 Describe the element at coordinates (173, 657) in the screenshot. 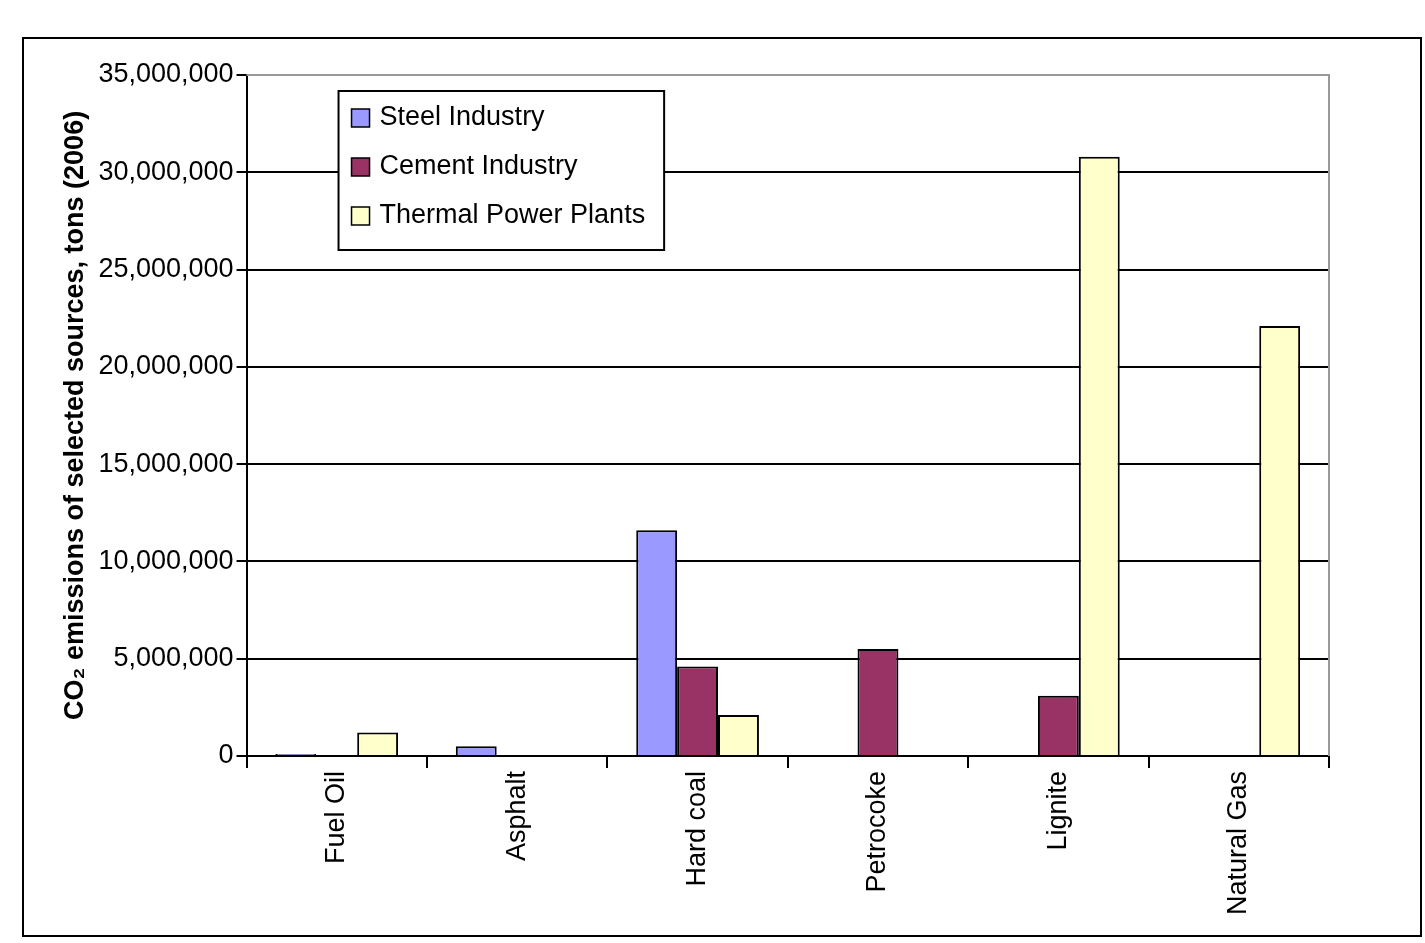

I see `y-tick-label: 5,000,000` at that location.